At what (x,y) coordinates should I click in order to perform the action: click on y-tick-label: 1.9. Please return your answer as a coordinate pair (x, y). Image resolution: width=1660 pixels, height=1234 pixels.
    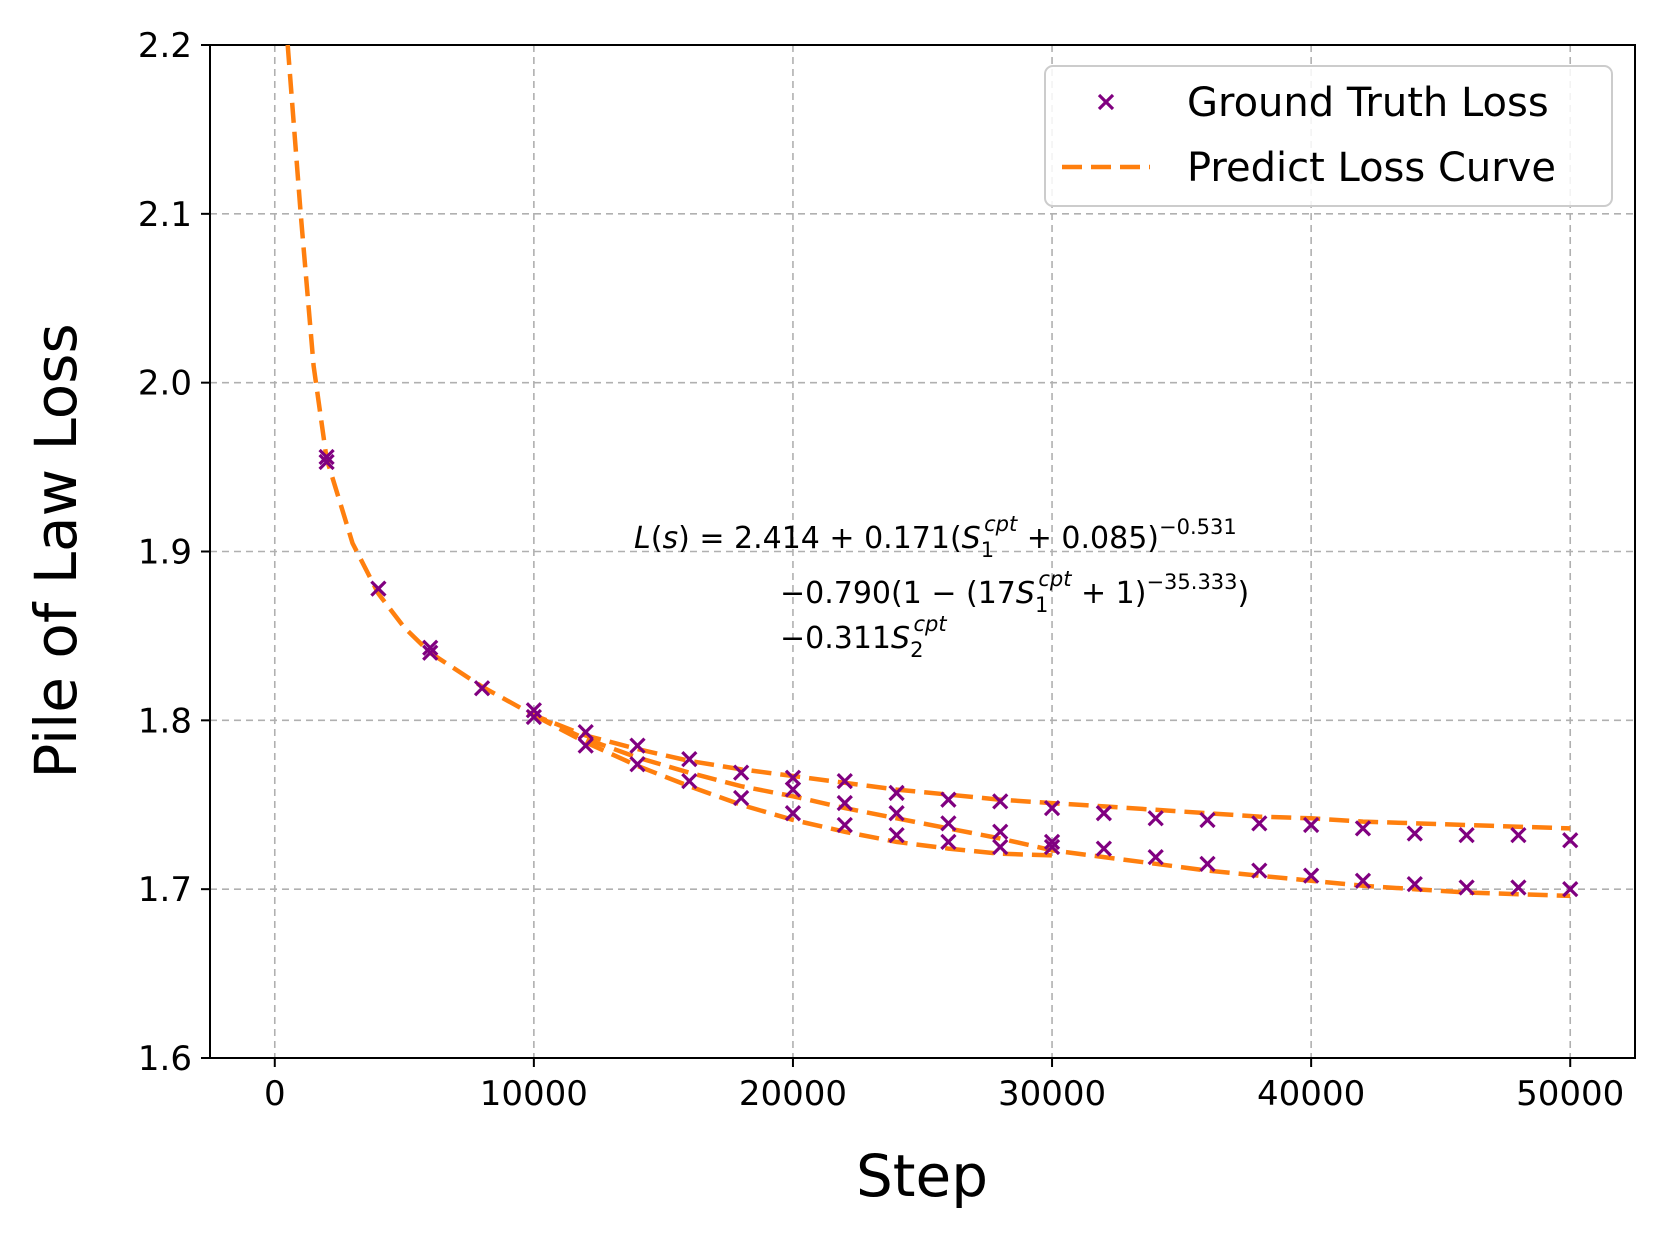
    Looking at the image, I should click on (165, 553).